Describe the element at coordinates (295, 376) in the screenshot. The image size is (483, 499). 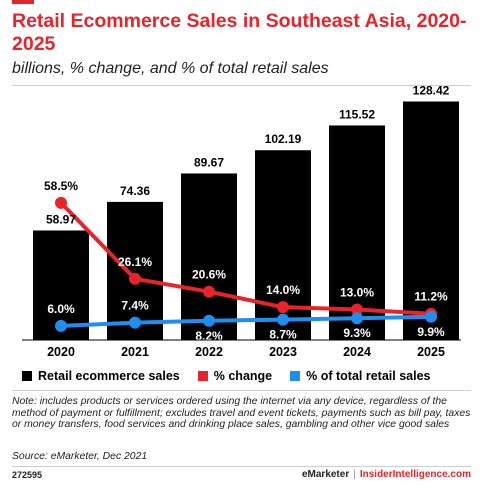
I see `legend-swatch-share` at that location.